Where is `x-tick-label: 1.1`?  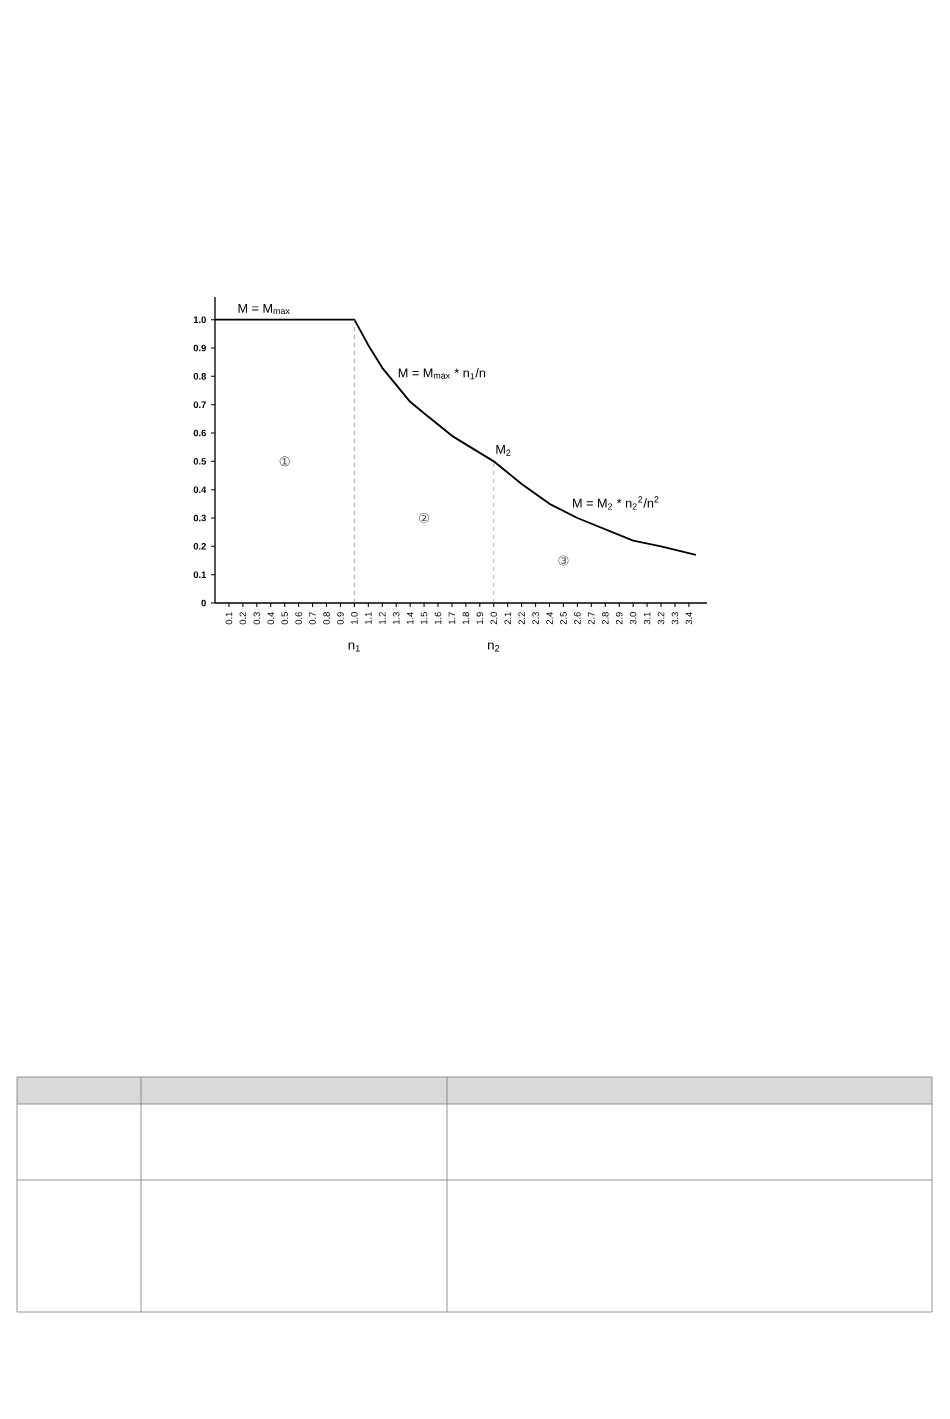 x-tick-label: 1.1 is located at coordinates (368, 618).